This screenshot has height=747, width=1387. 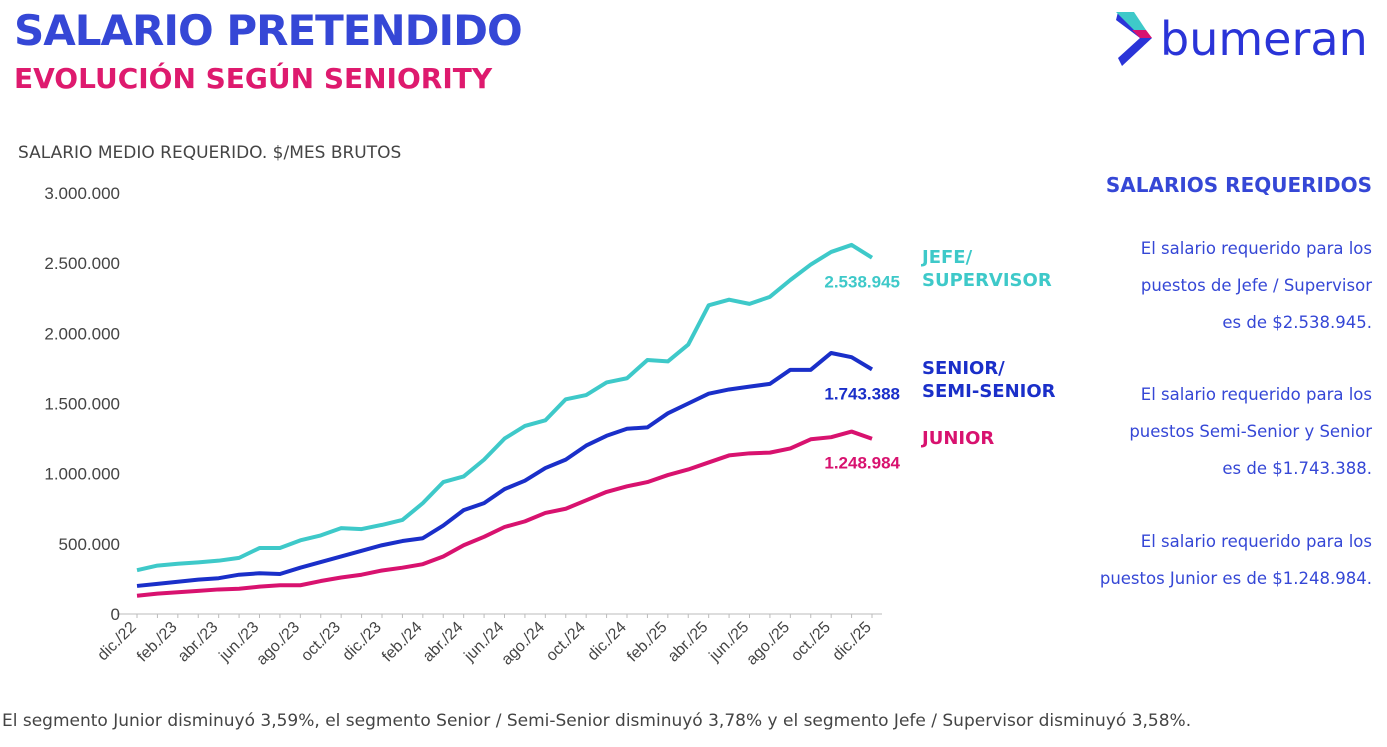 I want to click on y-tick-label: 2.500.000, so click(x=82, y=263).